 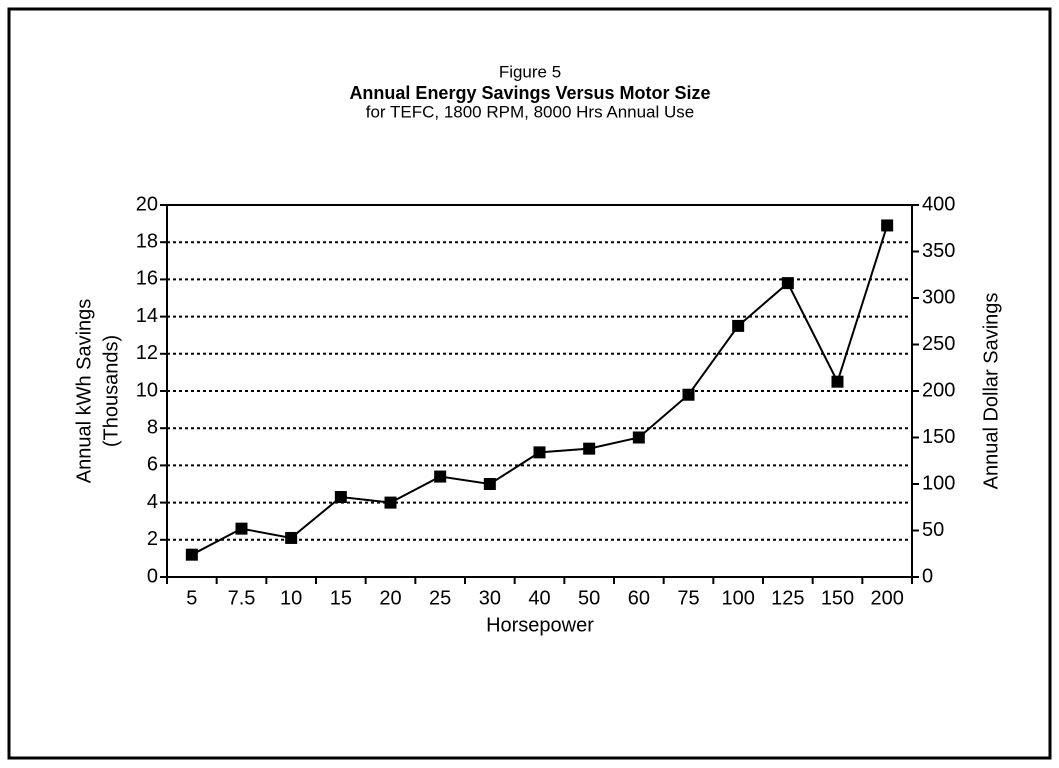 I want to click on y2-tick-label: 250, so click(x=938, y=344).